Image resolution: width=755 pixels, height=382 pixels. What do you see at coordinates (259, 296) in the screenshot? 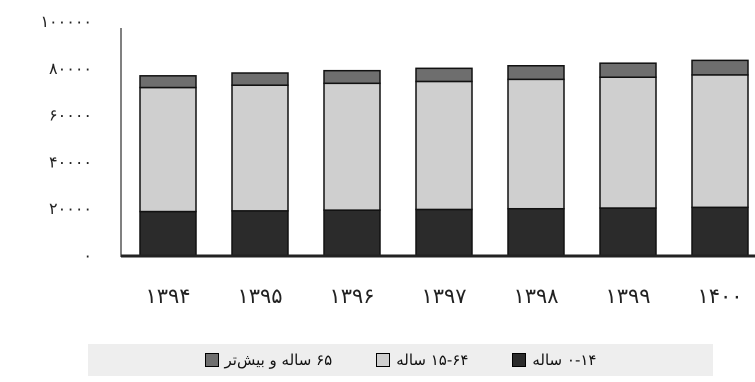
I see `x-tick-label: ۱۳۹۵` at bounding box center [259, 296].